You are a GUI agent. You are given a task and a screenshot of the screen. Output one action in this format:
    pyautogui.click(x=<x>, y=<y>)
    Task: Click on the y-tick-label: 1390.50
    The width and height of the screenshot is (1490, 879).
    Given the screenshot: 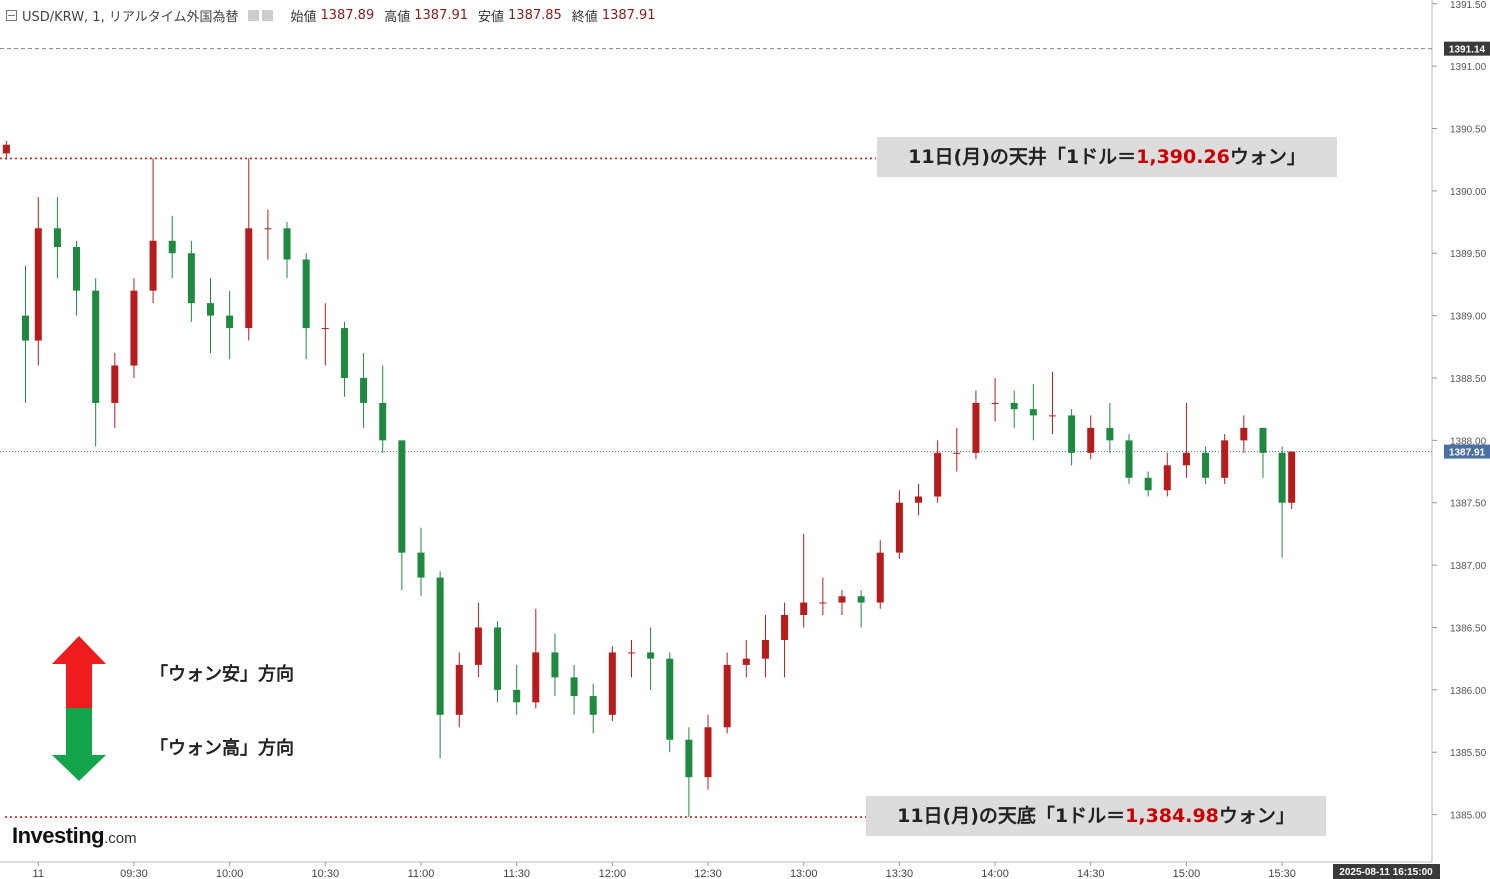 What is the action you would take?
    pyautogui.click(x=1468, y=129)
    